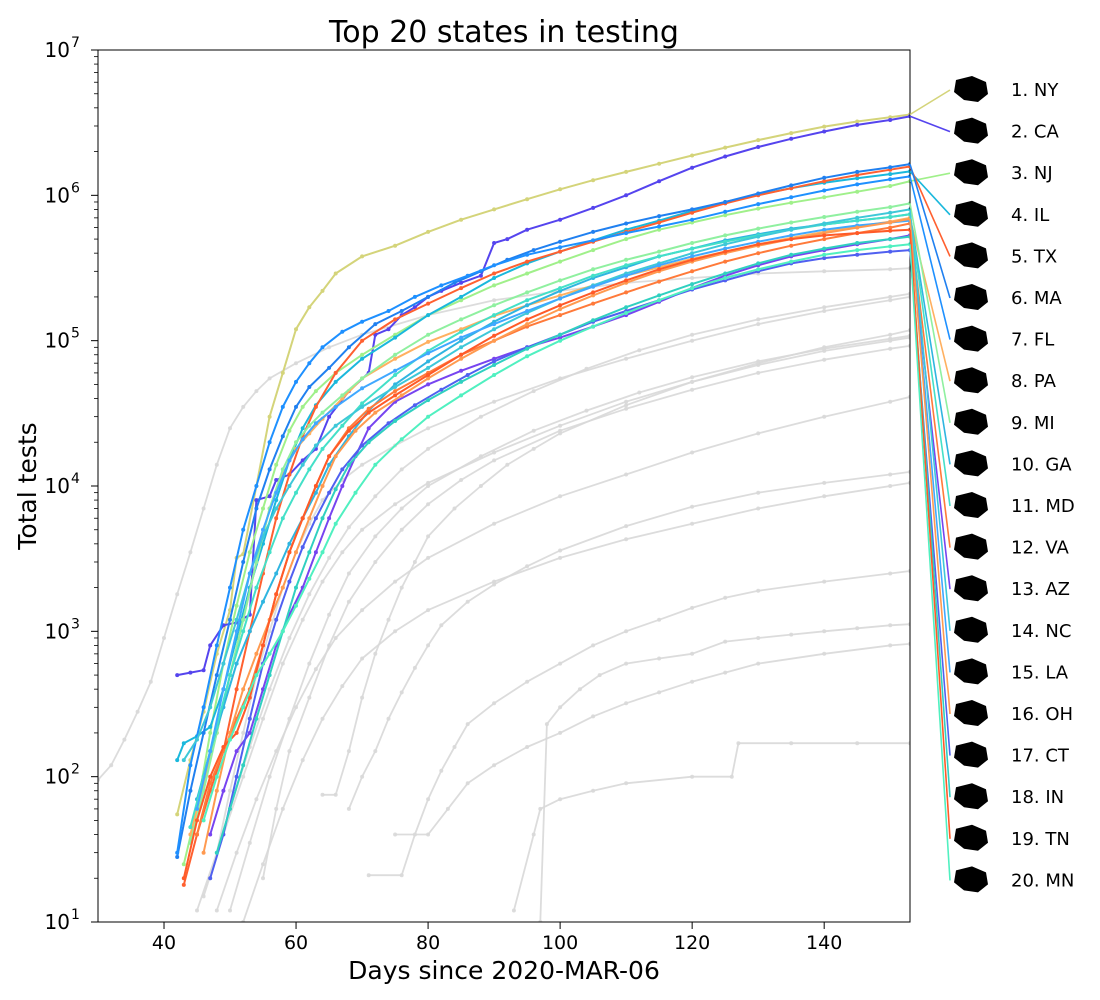 The width and height of the screenshot is (1100, 1000). I want to click on x-tick-label: 80, so click(428, 943).